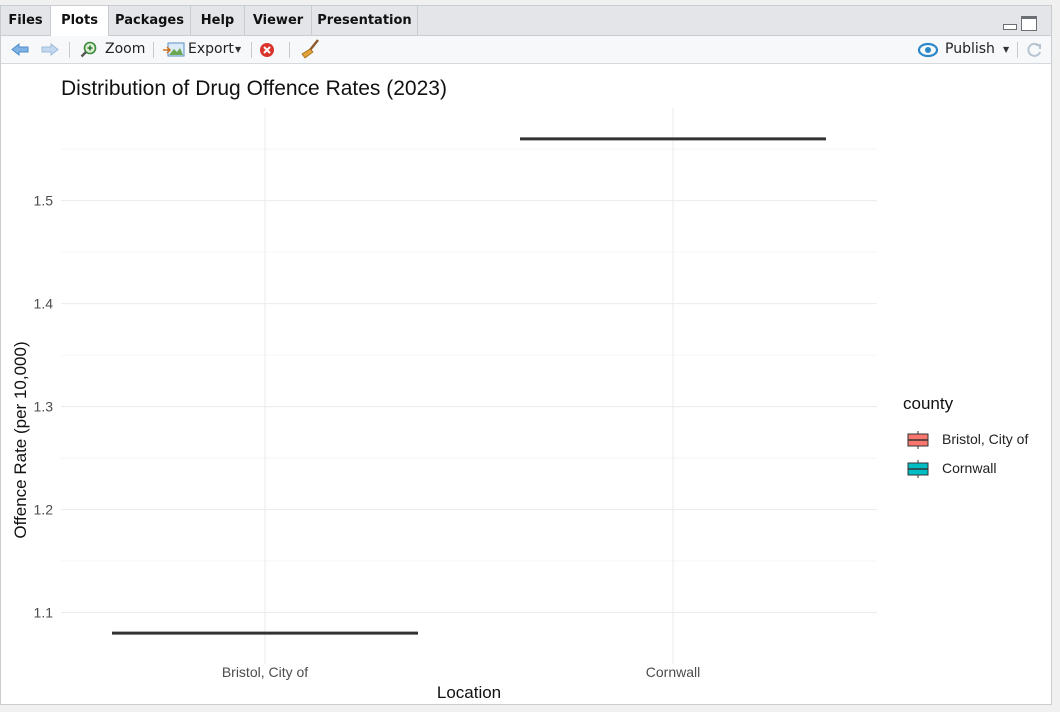 The image size is (1060, 712). What do you see at coordinates (238, 49) in the screenshot?
I see `export-chevron-down-icon: ▼` at bounding box center [238, 49].